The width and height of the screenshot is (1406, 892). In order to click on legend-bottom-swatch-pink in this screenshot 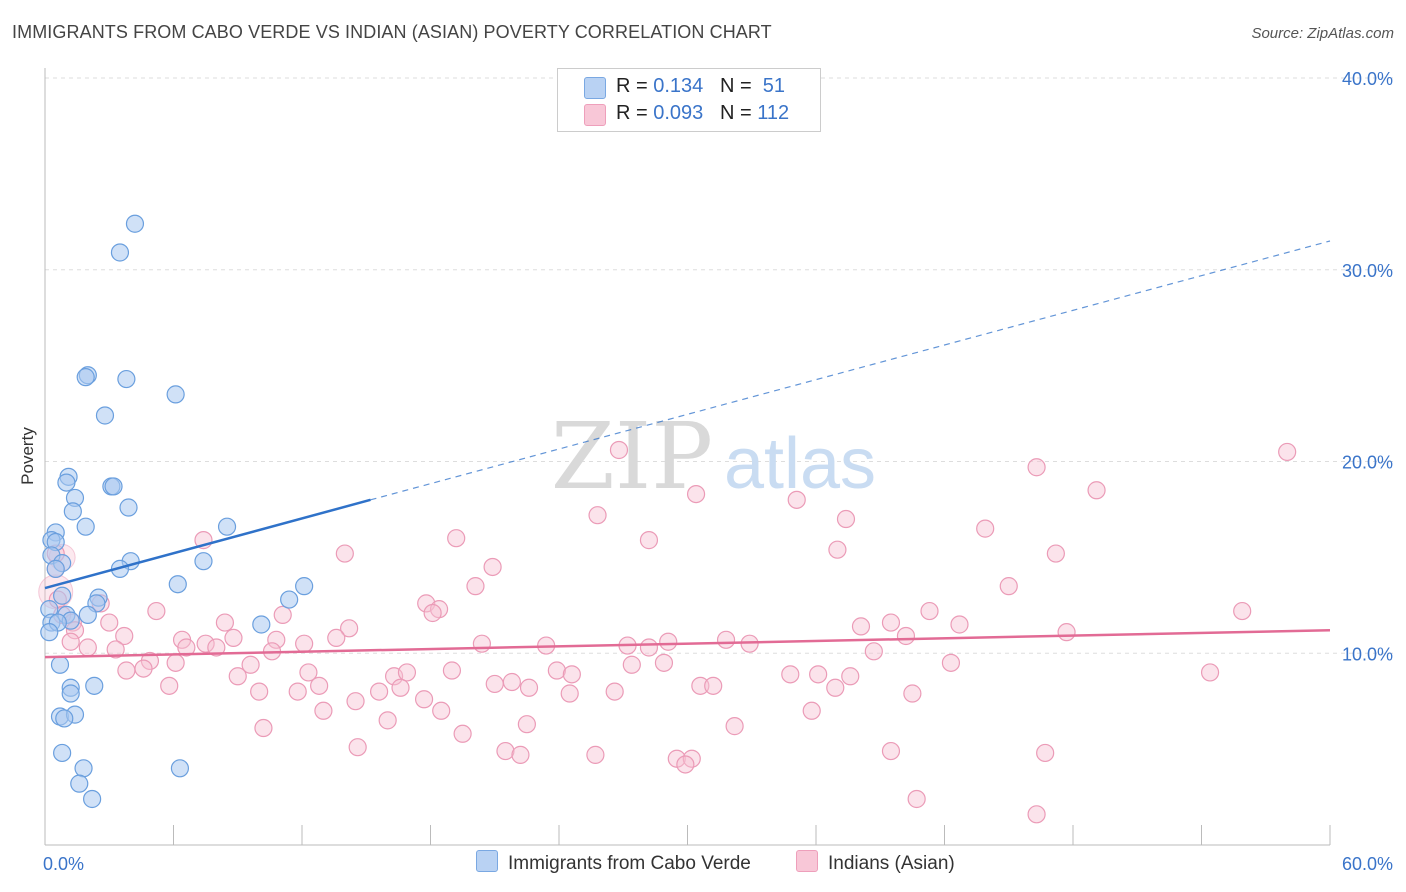, I will do `click(807, 861)`.